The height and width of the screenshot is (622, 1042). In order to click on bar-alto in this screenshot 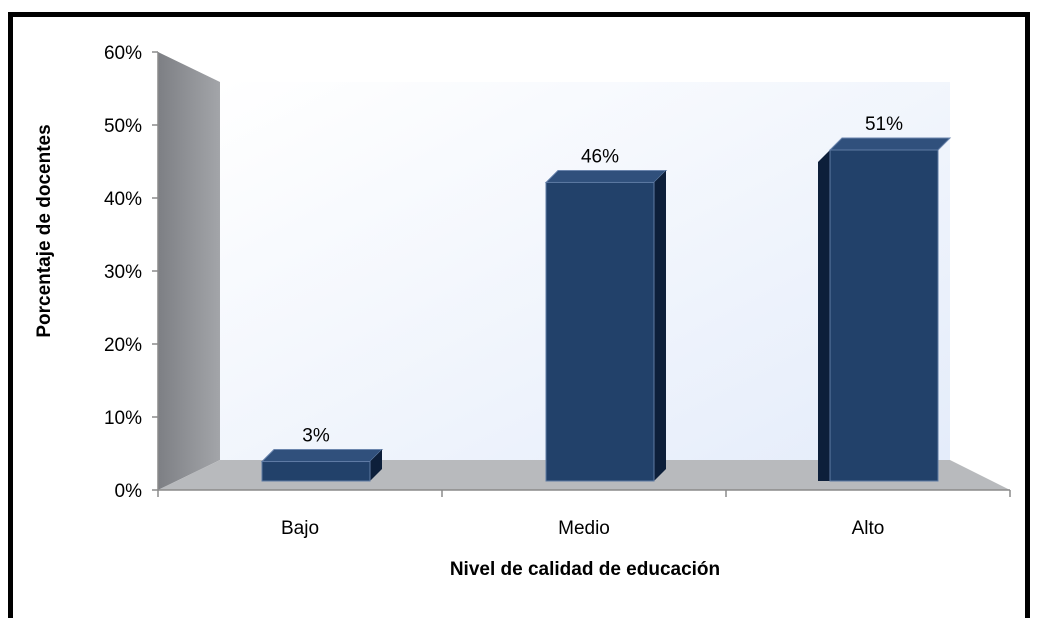, I will do `click(885, 309)`.